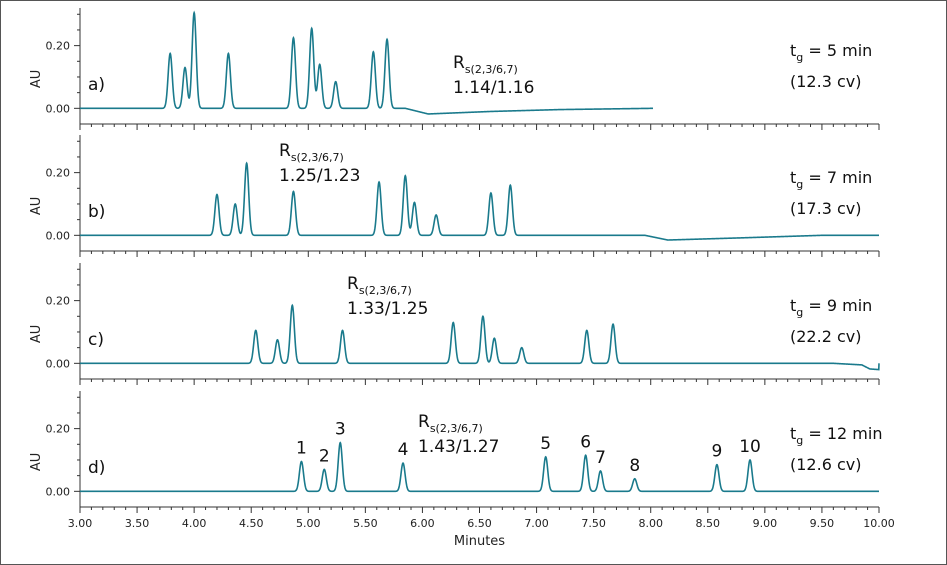 Image resolution: width=947 pixels, height=565 pixels. I want to click on resolution-value: 1.25/1.23, so click(319, 176).